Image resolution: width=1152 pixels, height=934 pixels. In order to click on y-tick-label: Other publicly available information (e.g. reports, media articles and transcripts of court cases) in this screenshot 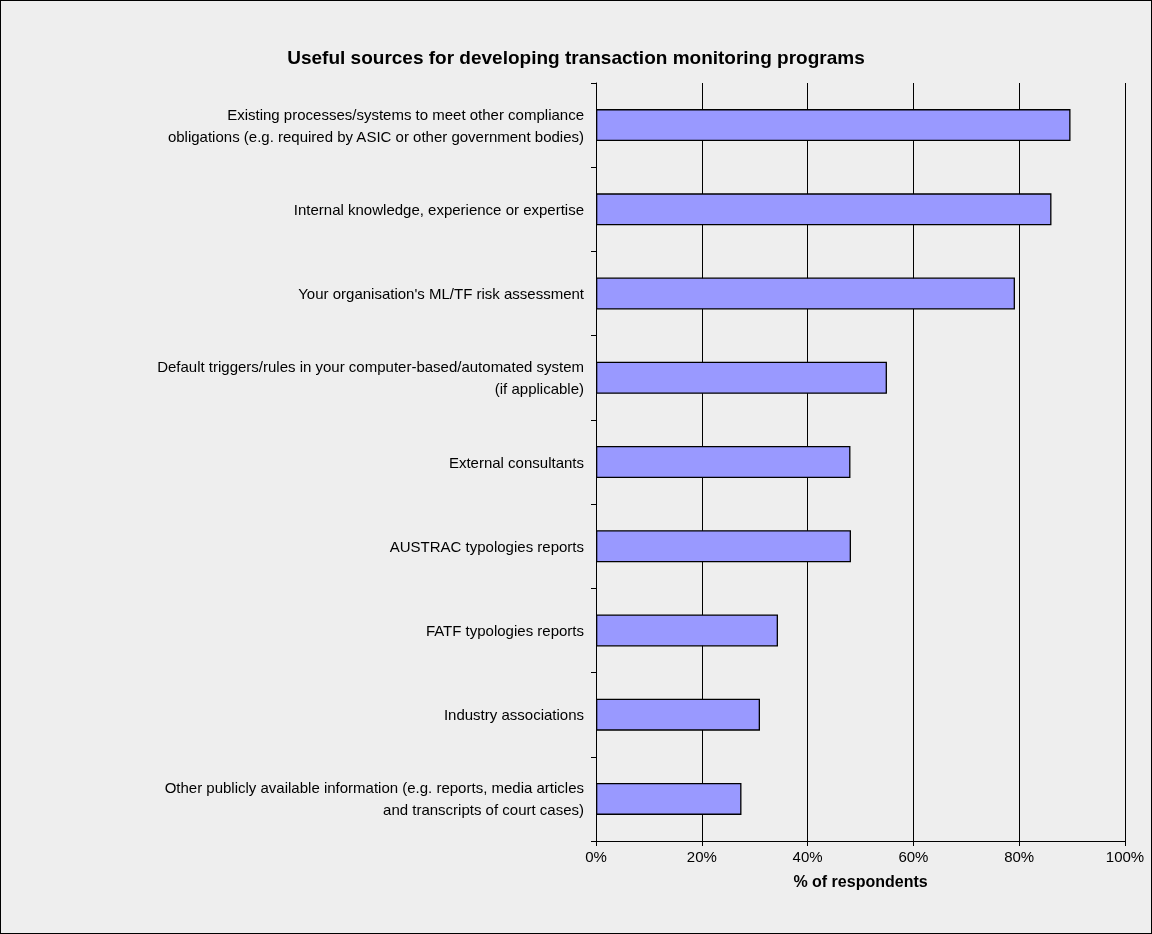, I will do `click(374, 799)`.